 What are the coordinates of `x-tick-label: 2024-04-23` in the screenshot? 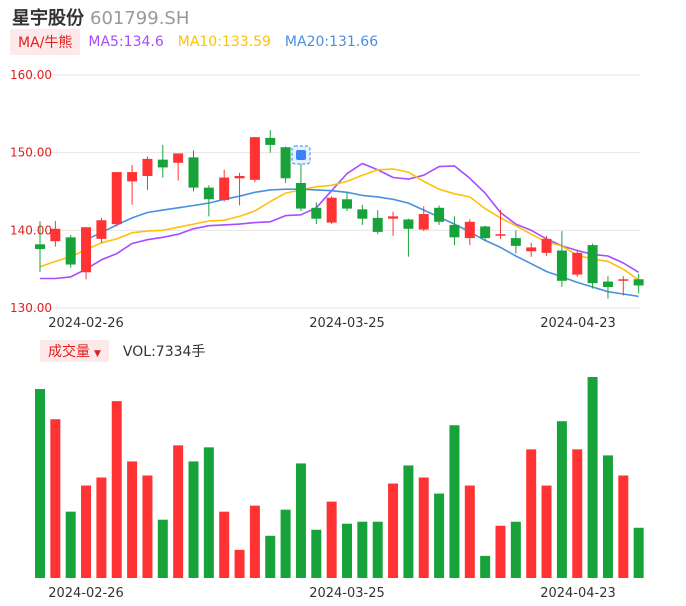 It's located at (578, 323).